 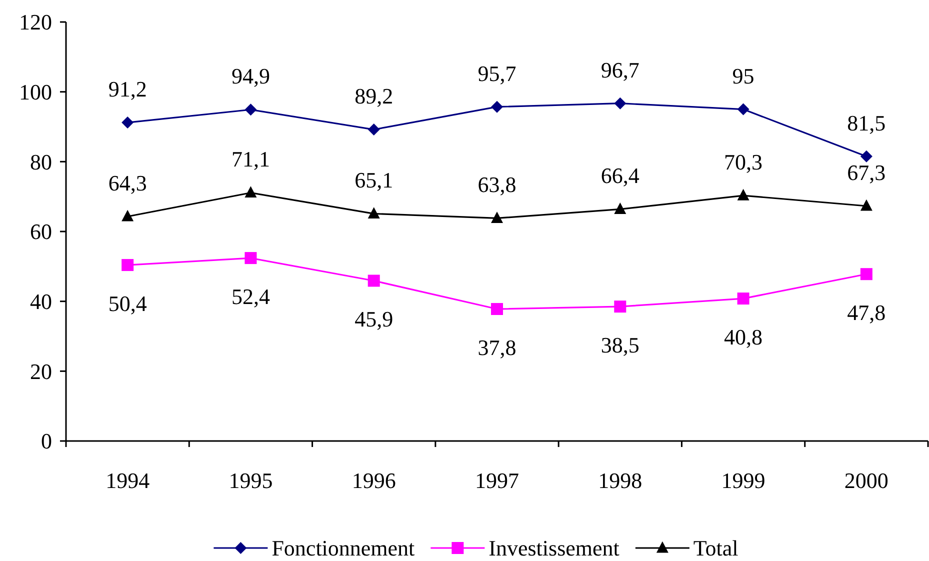 I want to click on data-label: 50,4, so click(x=127, y=303).